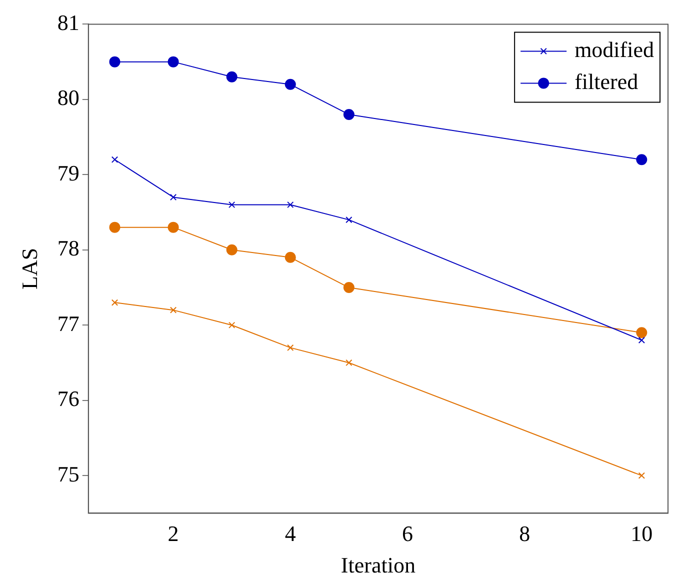 This screenshot has height=586, width=678. I want to click on y-tick-label: 76, so click(68, 399).